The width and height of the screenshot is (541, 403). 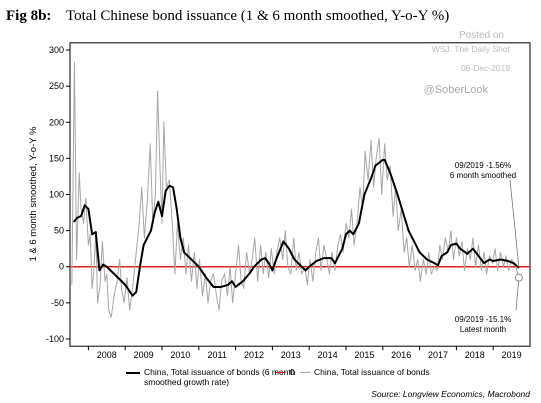 I want to click on watermark: @SoberLook, so click(x=456, y=90).